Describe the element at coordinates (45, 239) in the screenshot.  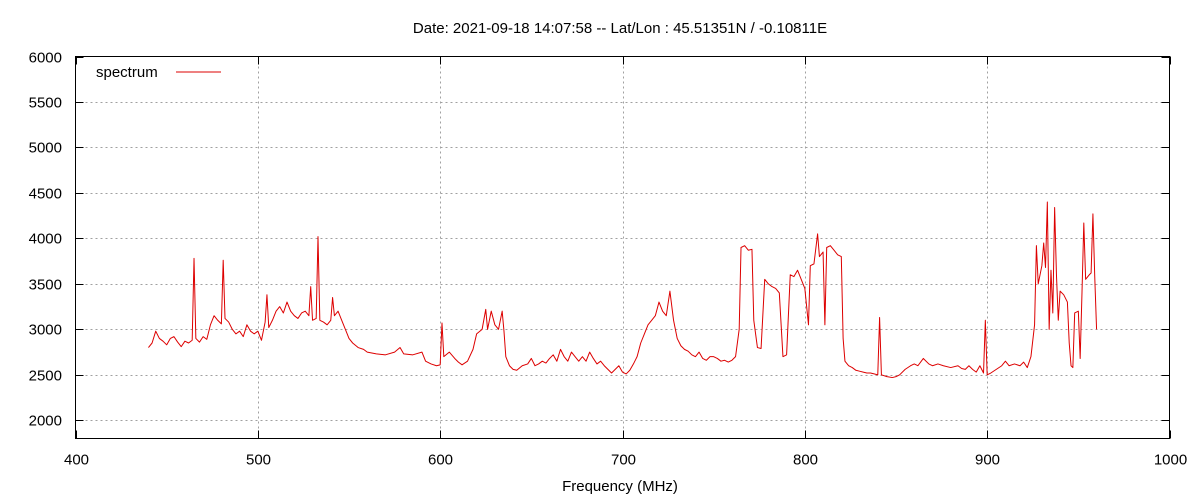
I see `y-tick-label-4000: 4000` at that location.